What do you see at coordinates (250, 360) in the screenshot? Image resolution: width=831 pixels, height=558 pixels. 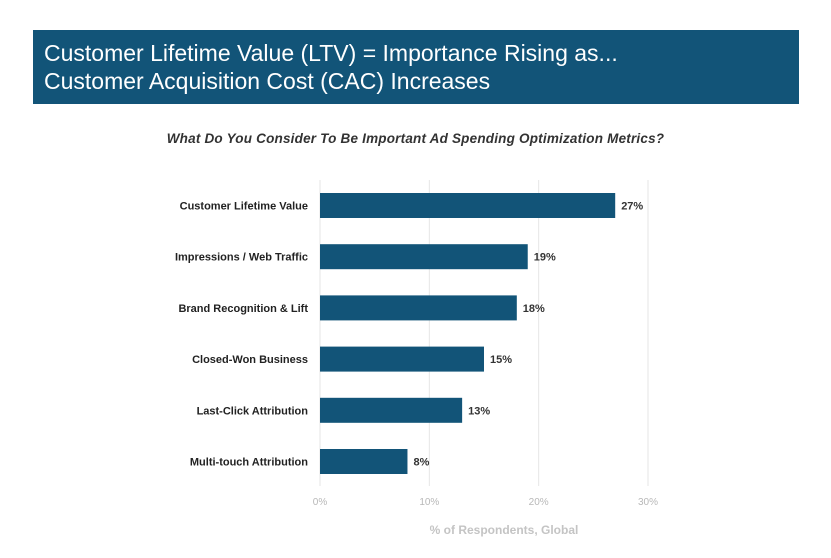 I see `category-label-3: Closed-Won Business` at bounding box center [250, 360].